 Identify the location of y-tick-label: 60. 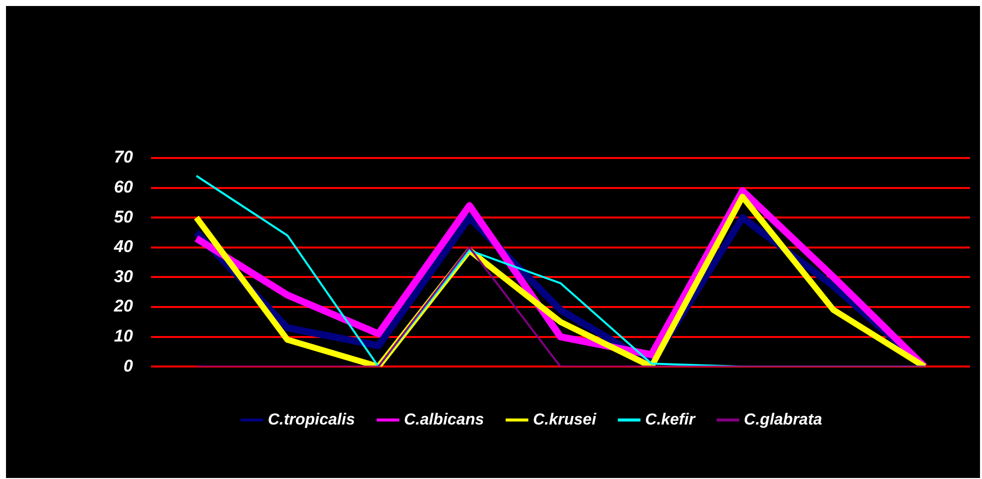
(124, 186).